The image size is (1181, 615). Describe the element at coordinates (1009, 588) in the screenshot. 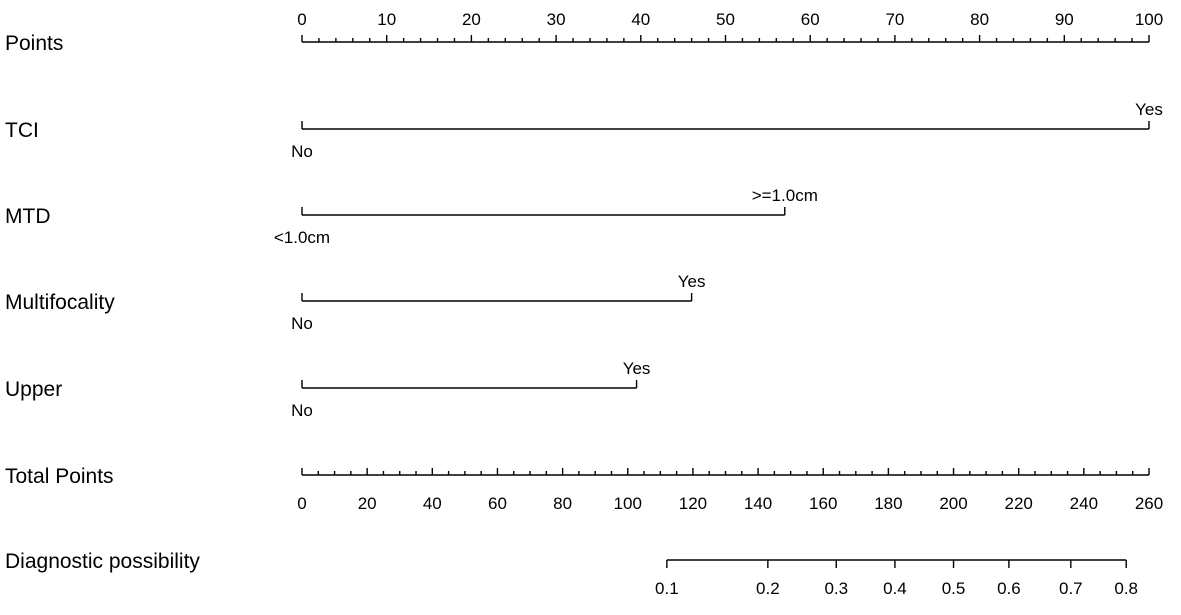

I see `probability-tick-label: 0.6` at that location.